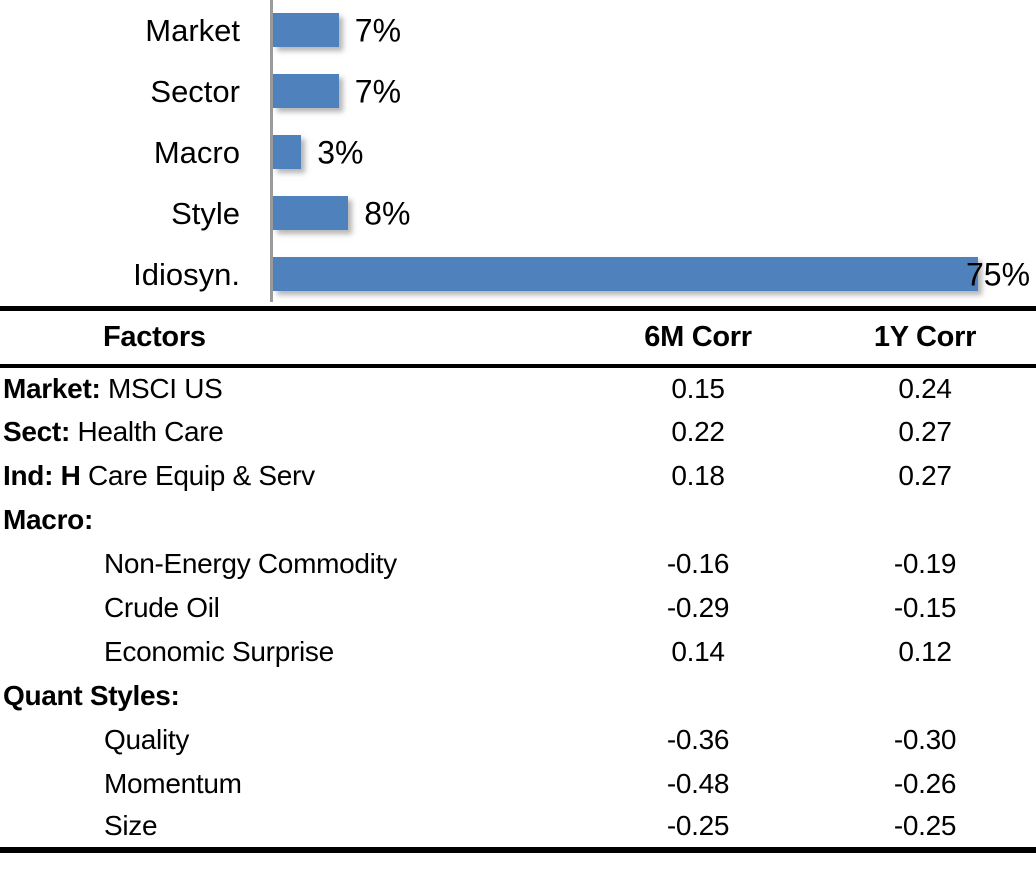 The image size is (1036, 870). What do you see at coordinates (205, 213) in the screenshot?
I see `chart-category-label: Style` at bounding box center [205, 213].